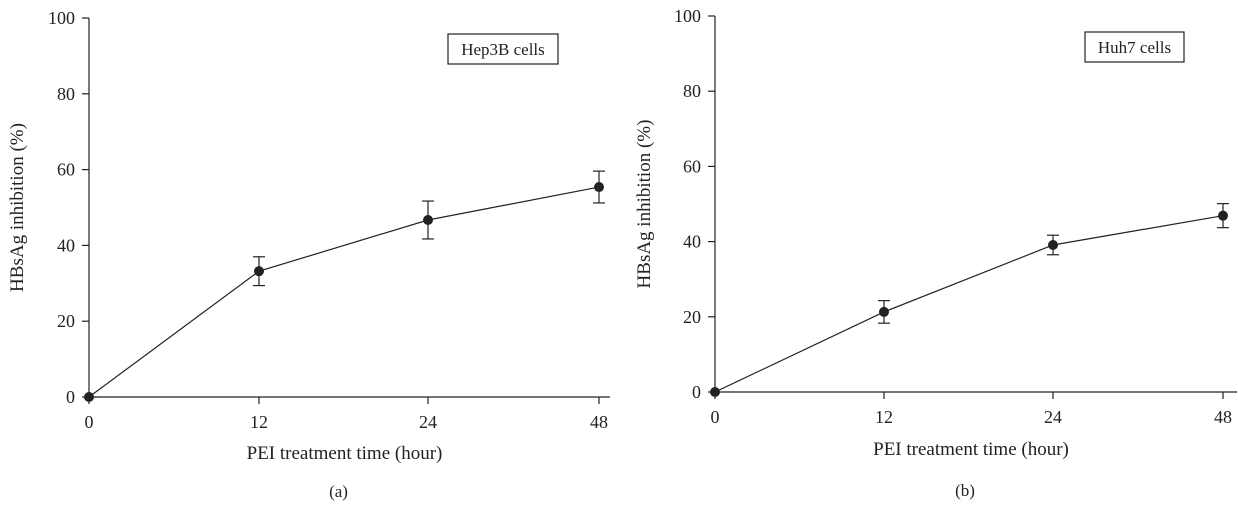 This screenshot has height=511, width=1238. I want to click on panel-label: (a), so click(338, 491).